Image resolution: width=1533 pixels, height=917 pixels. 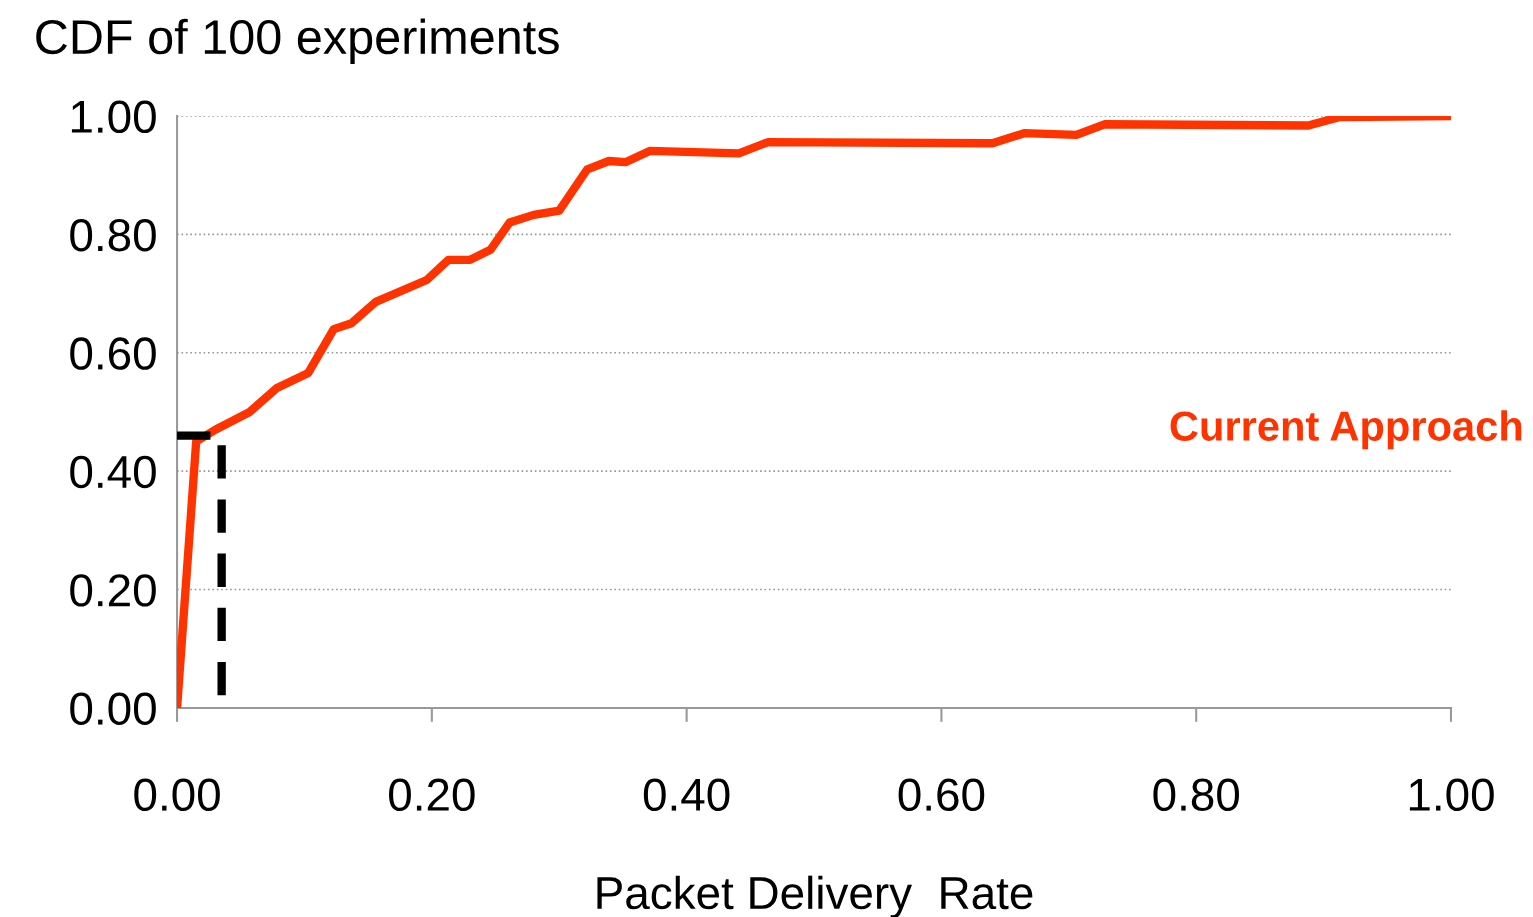 I want to click on y-tick-label: 1.00, so click(x=113, y=117).